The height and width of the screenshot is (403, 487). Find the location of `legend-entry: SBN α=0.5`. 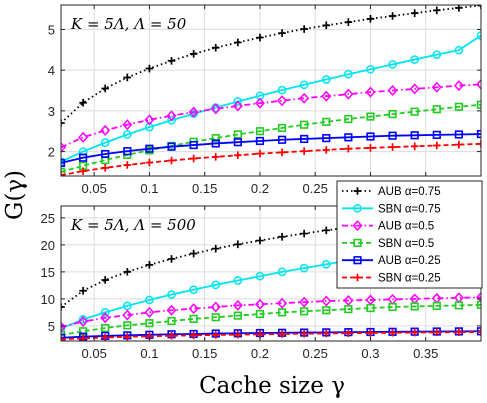

legend-entry: SBN α=0.5 is located at coordinates (388, 244).